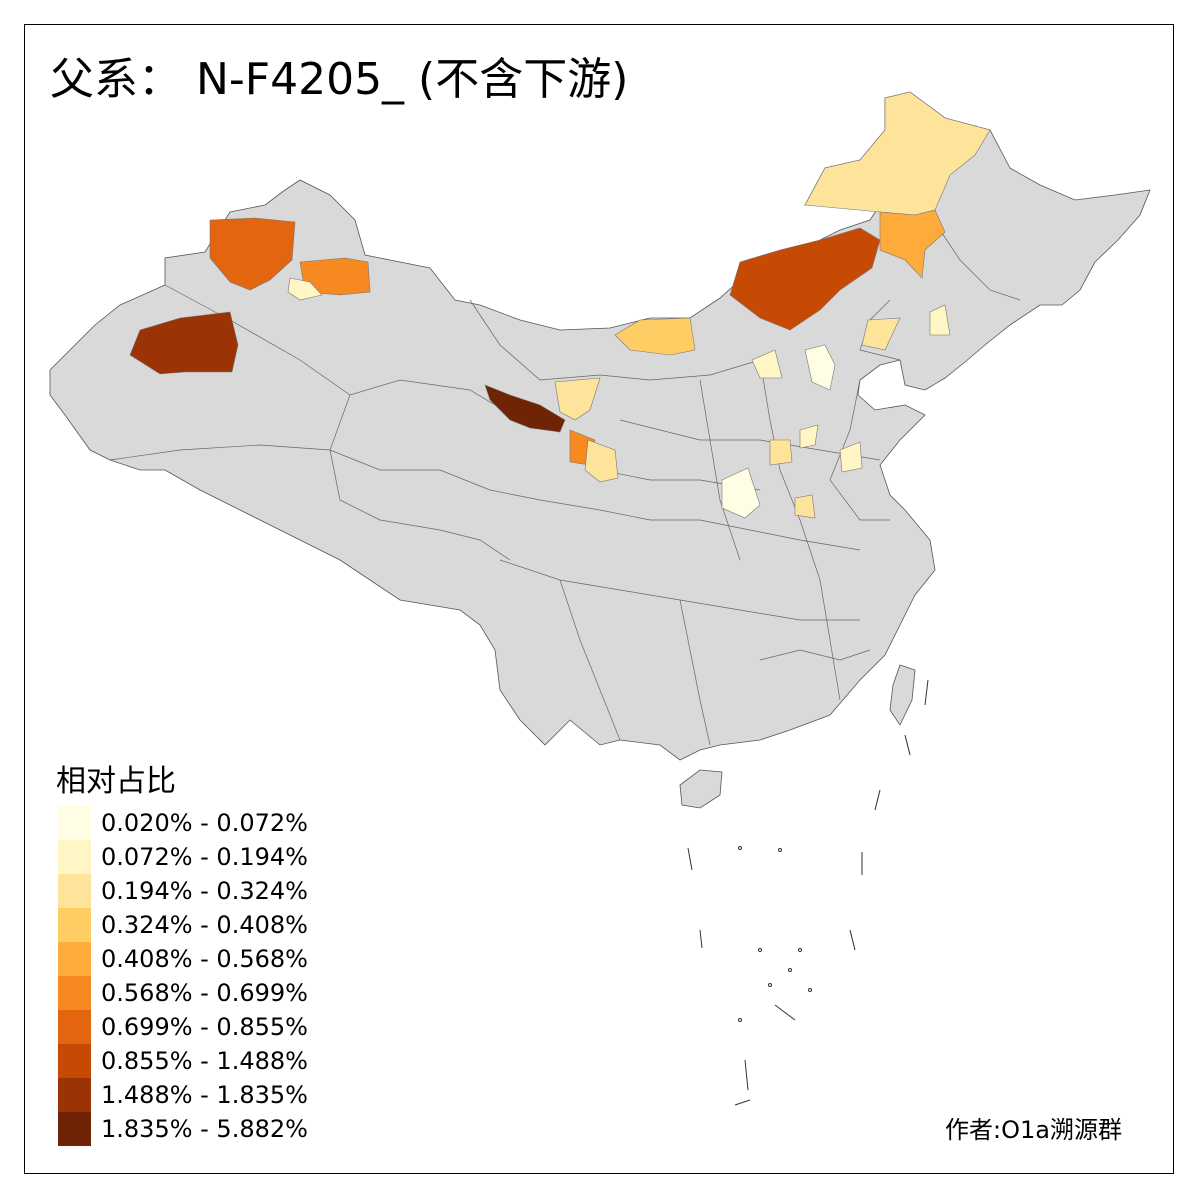  Describe the element at coordinates (805, 279) in the screenshot. I see `region-xilingol` at that location.